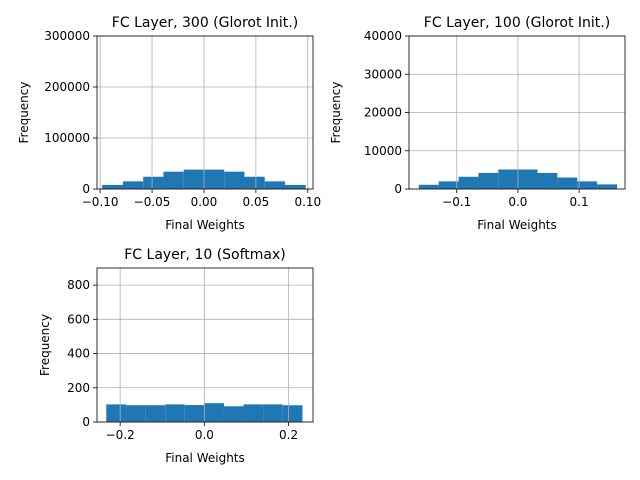  I want to click on x-tick-label: −0.10, so click(100, 202).